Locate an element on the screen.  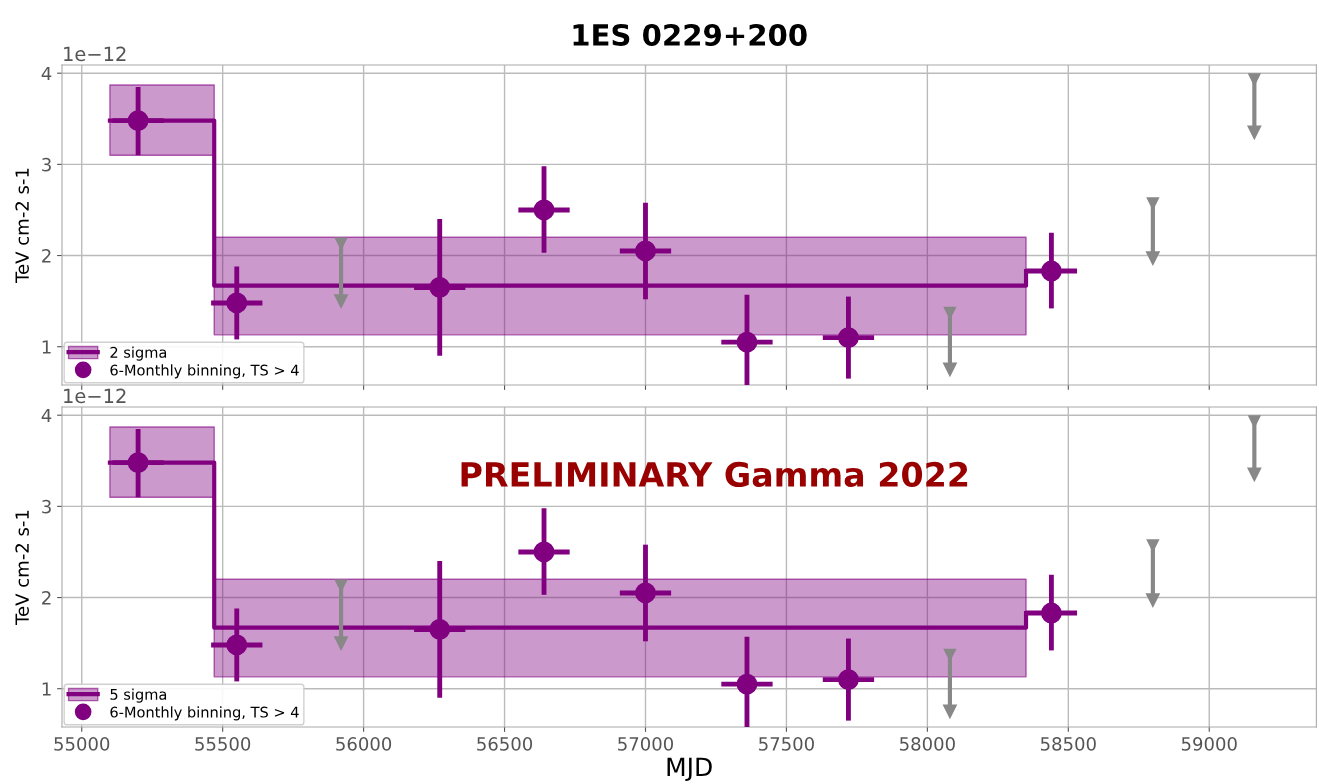
x-tick-label: 58500 is located at coordinates (1068, 744).